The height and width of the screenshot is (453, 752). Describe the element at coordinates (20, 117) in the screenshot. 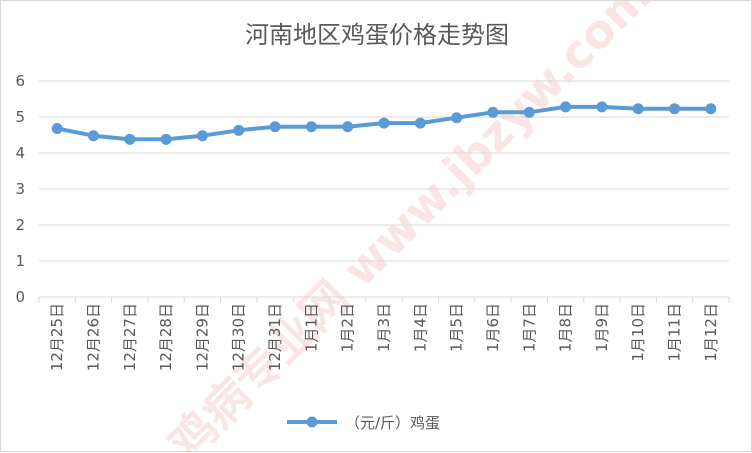

I see `y-tick-label: 5` at that location.